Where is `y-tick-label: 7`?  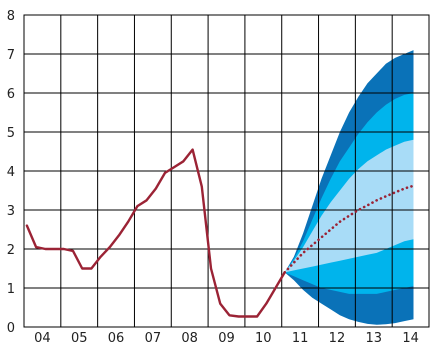
y-tick-label: 7 is located at coordinates (11, 55).